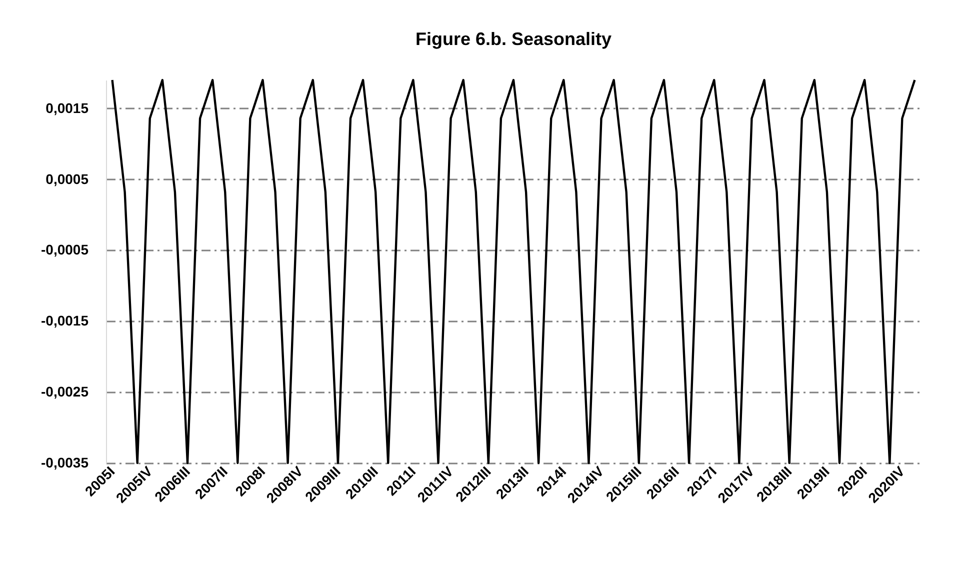 The height and width of the screenshot is (580, 959). What do you see at coordinates (67, 178) in the screenshot?
I see `y-tick-label: 0,0005` at bounding box center [67, 178].